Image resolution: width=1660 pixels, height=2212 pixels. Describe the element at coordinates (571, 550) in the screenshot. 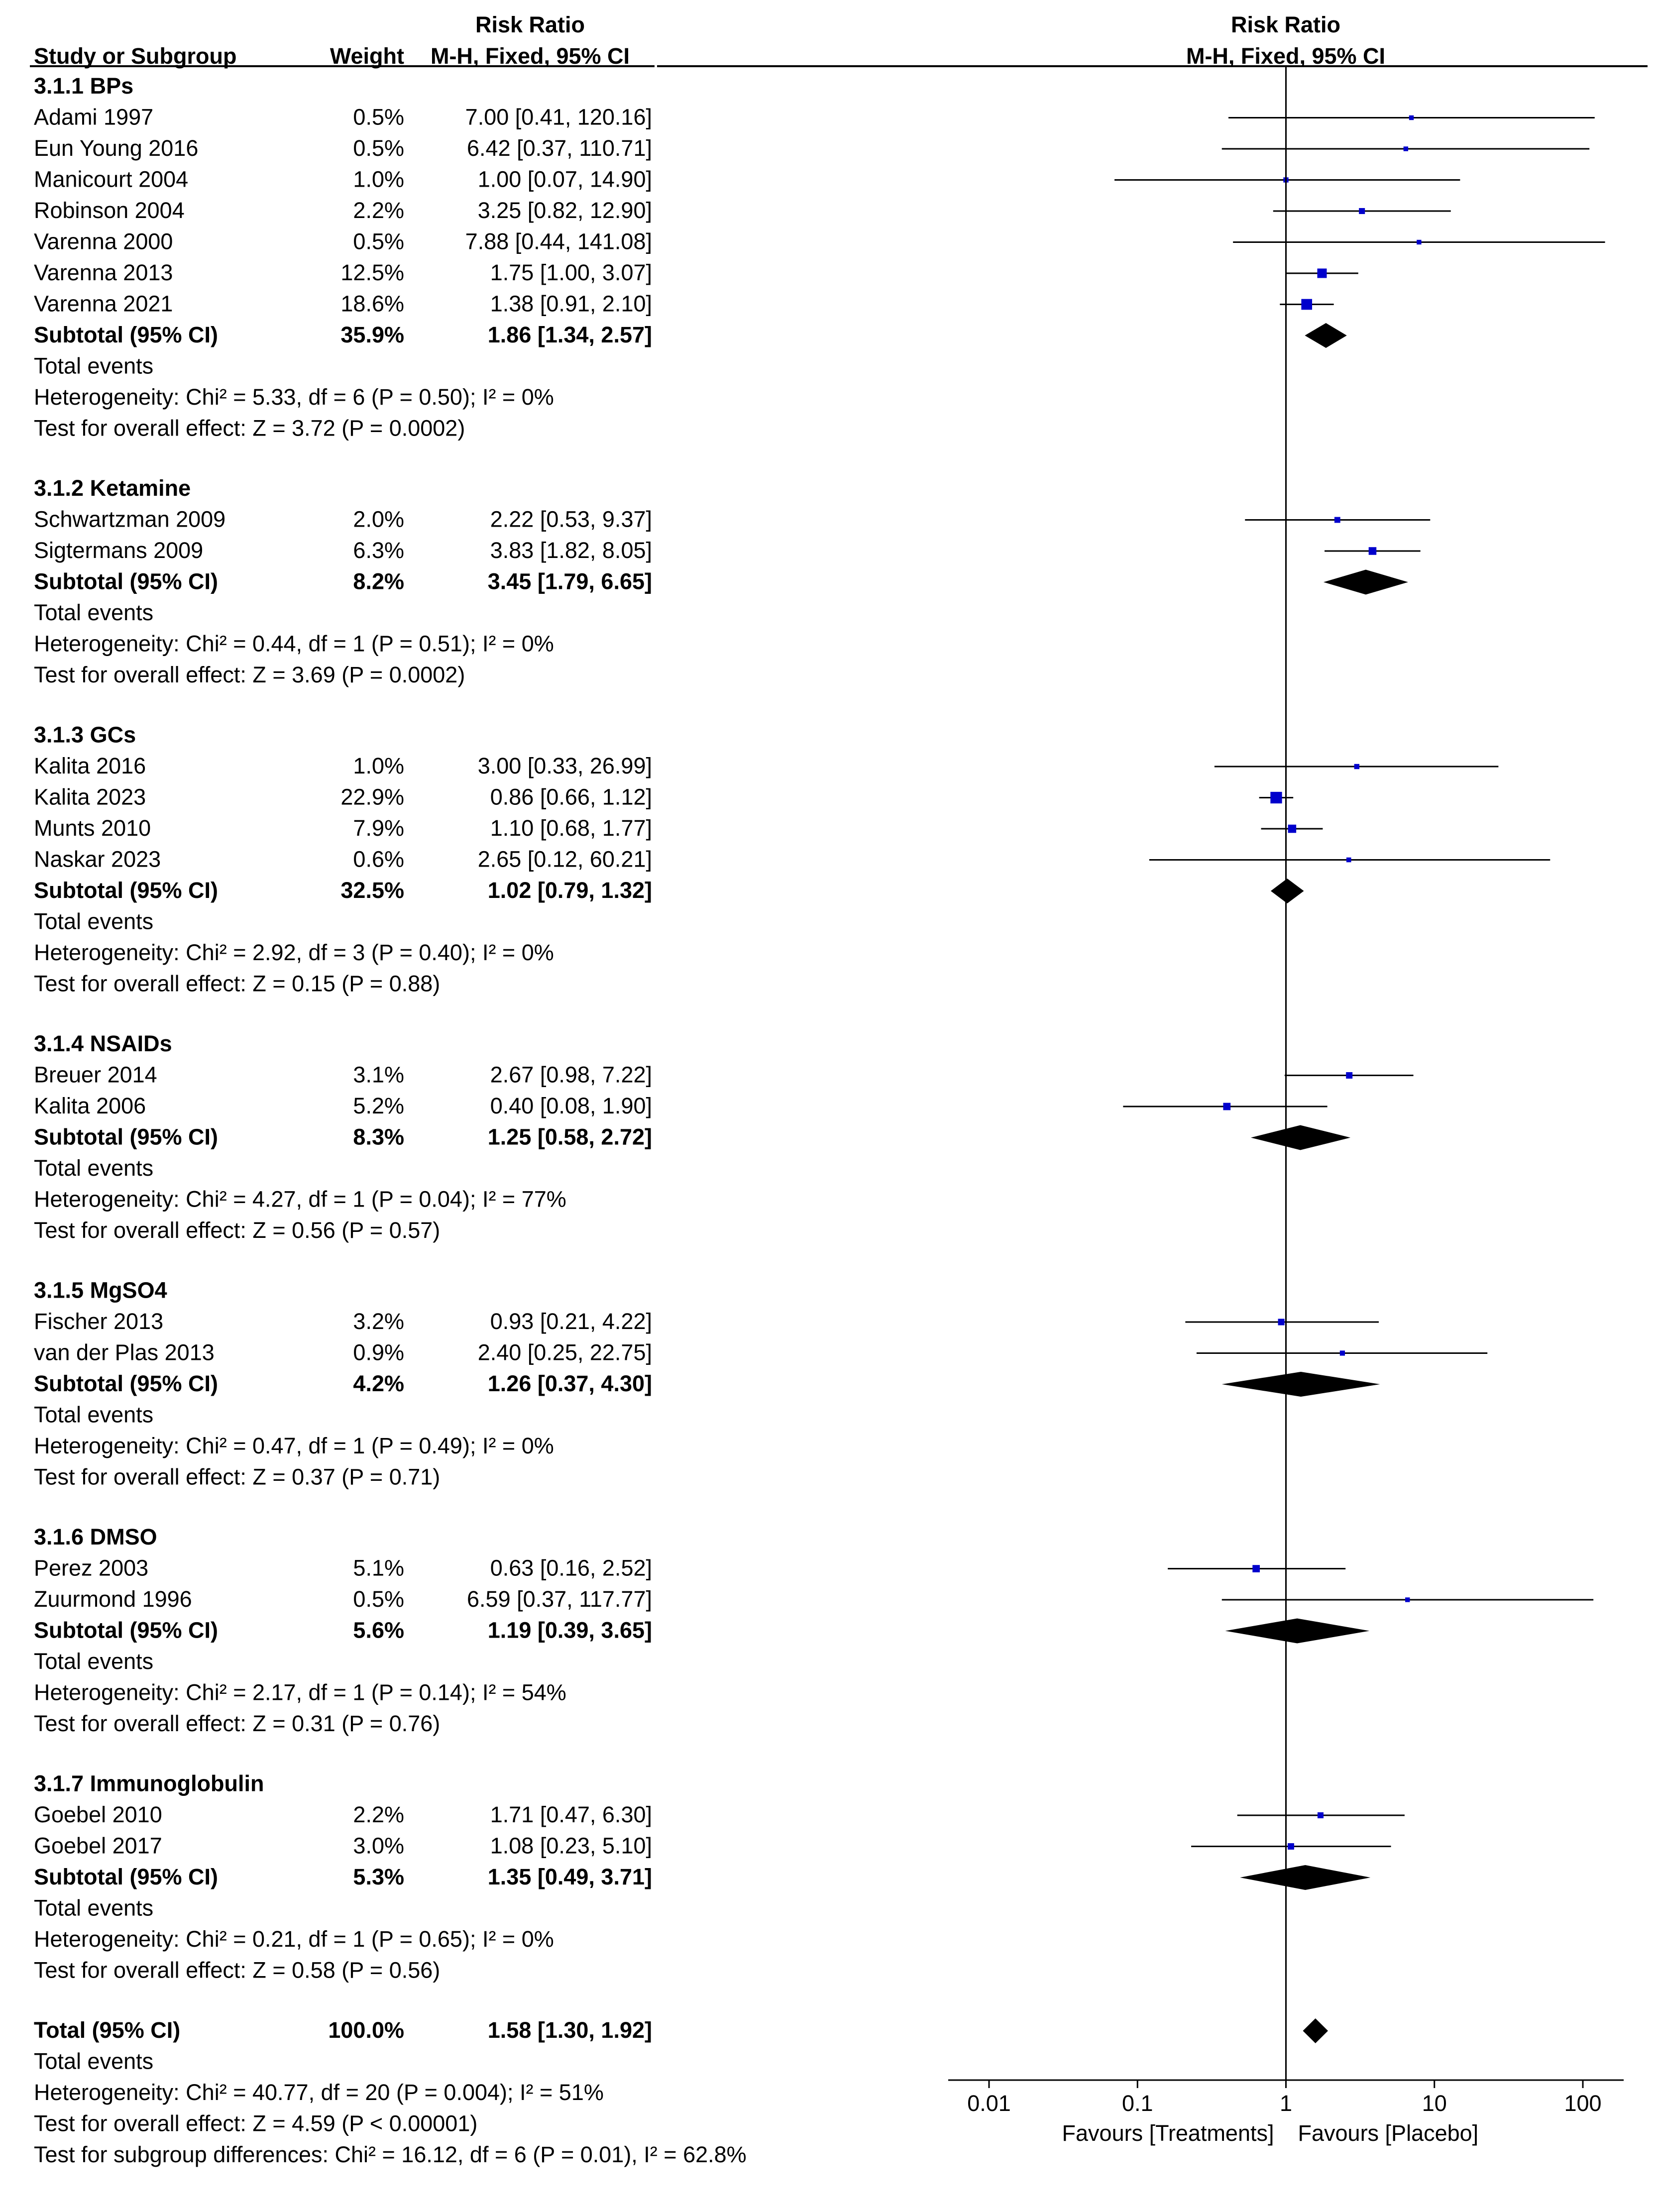

I see `study-ci: 3.83 [1.82, 8.05]` at that location.